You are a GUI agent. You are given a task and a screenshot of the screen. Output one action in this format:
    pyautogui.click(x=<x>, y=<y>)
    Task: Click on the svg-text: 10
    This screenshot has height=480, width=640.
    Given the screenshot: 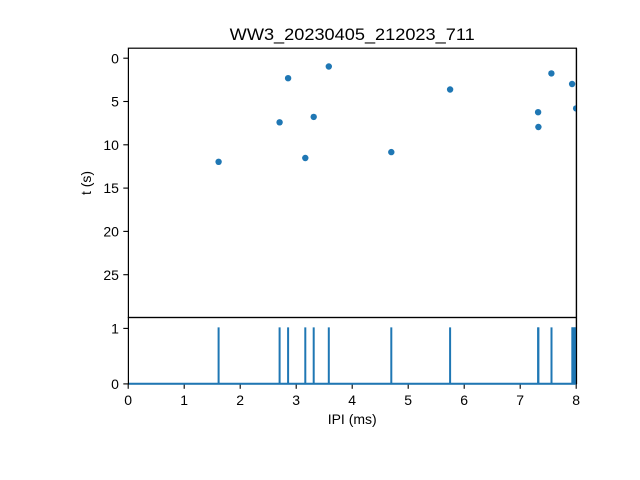 What is the action you would take?
    pyautogui.click(x=111, y=145)
    